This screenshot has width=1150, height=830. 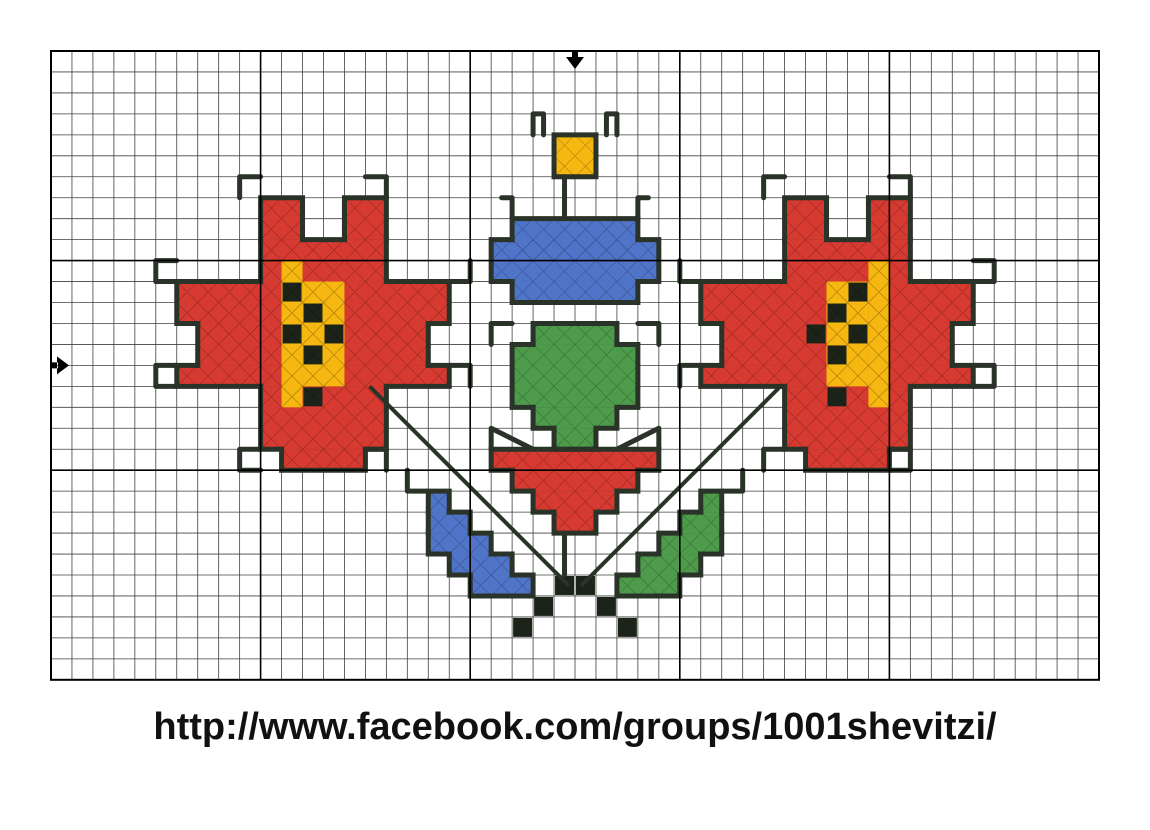 What do you see at coordinates (60, 365) in the screenshot?
I see `left-center-arrow-icon` at bounding box center [60, 365].